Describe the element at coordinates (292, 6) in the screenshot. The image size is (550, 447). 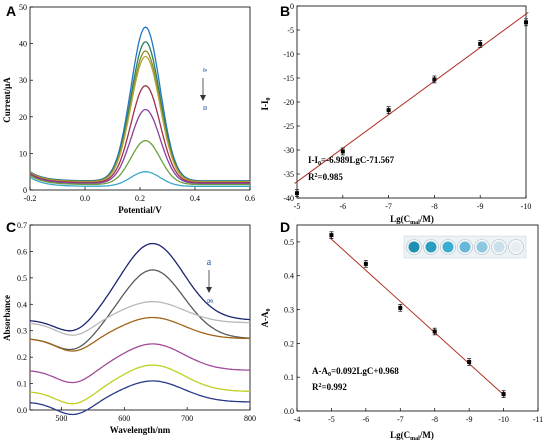
I see `y-tick-label: 0` at that location.